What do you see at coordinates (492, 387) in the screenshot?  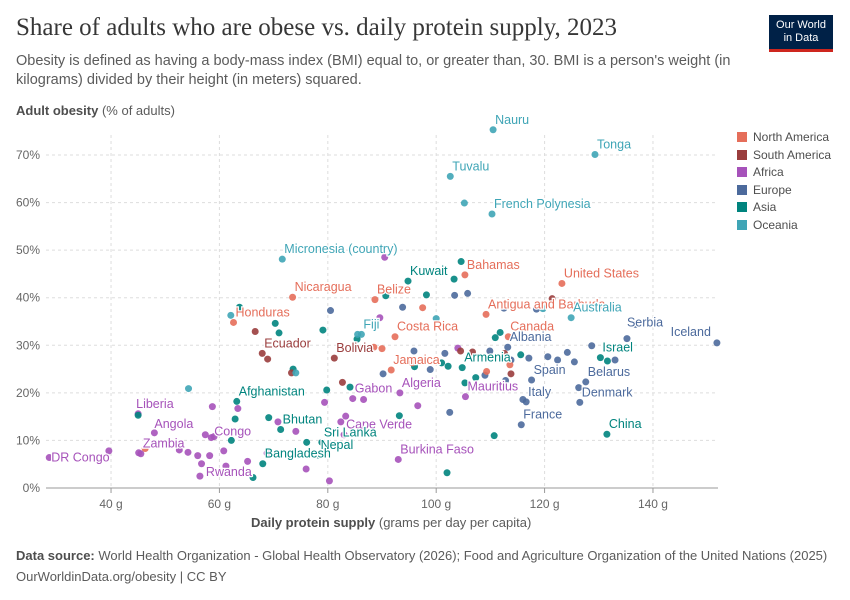 I see `point-label: Mauritius` at bounding box center [492, 387].